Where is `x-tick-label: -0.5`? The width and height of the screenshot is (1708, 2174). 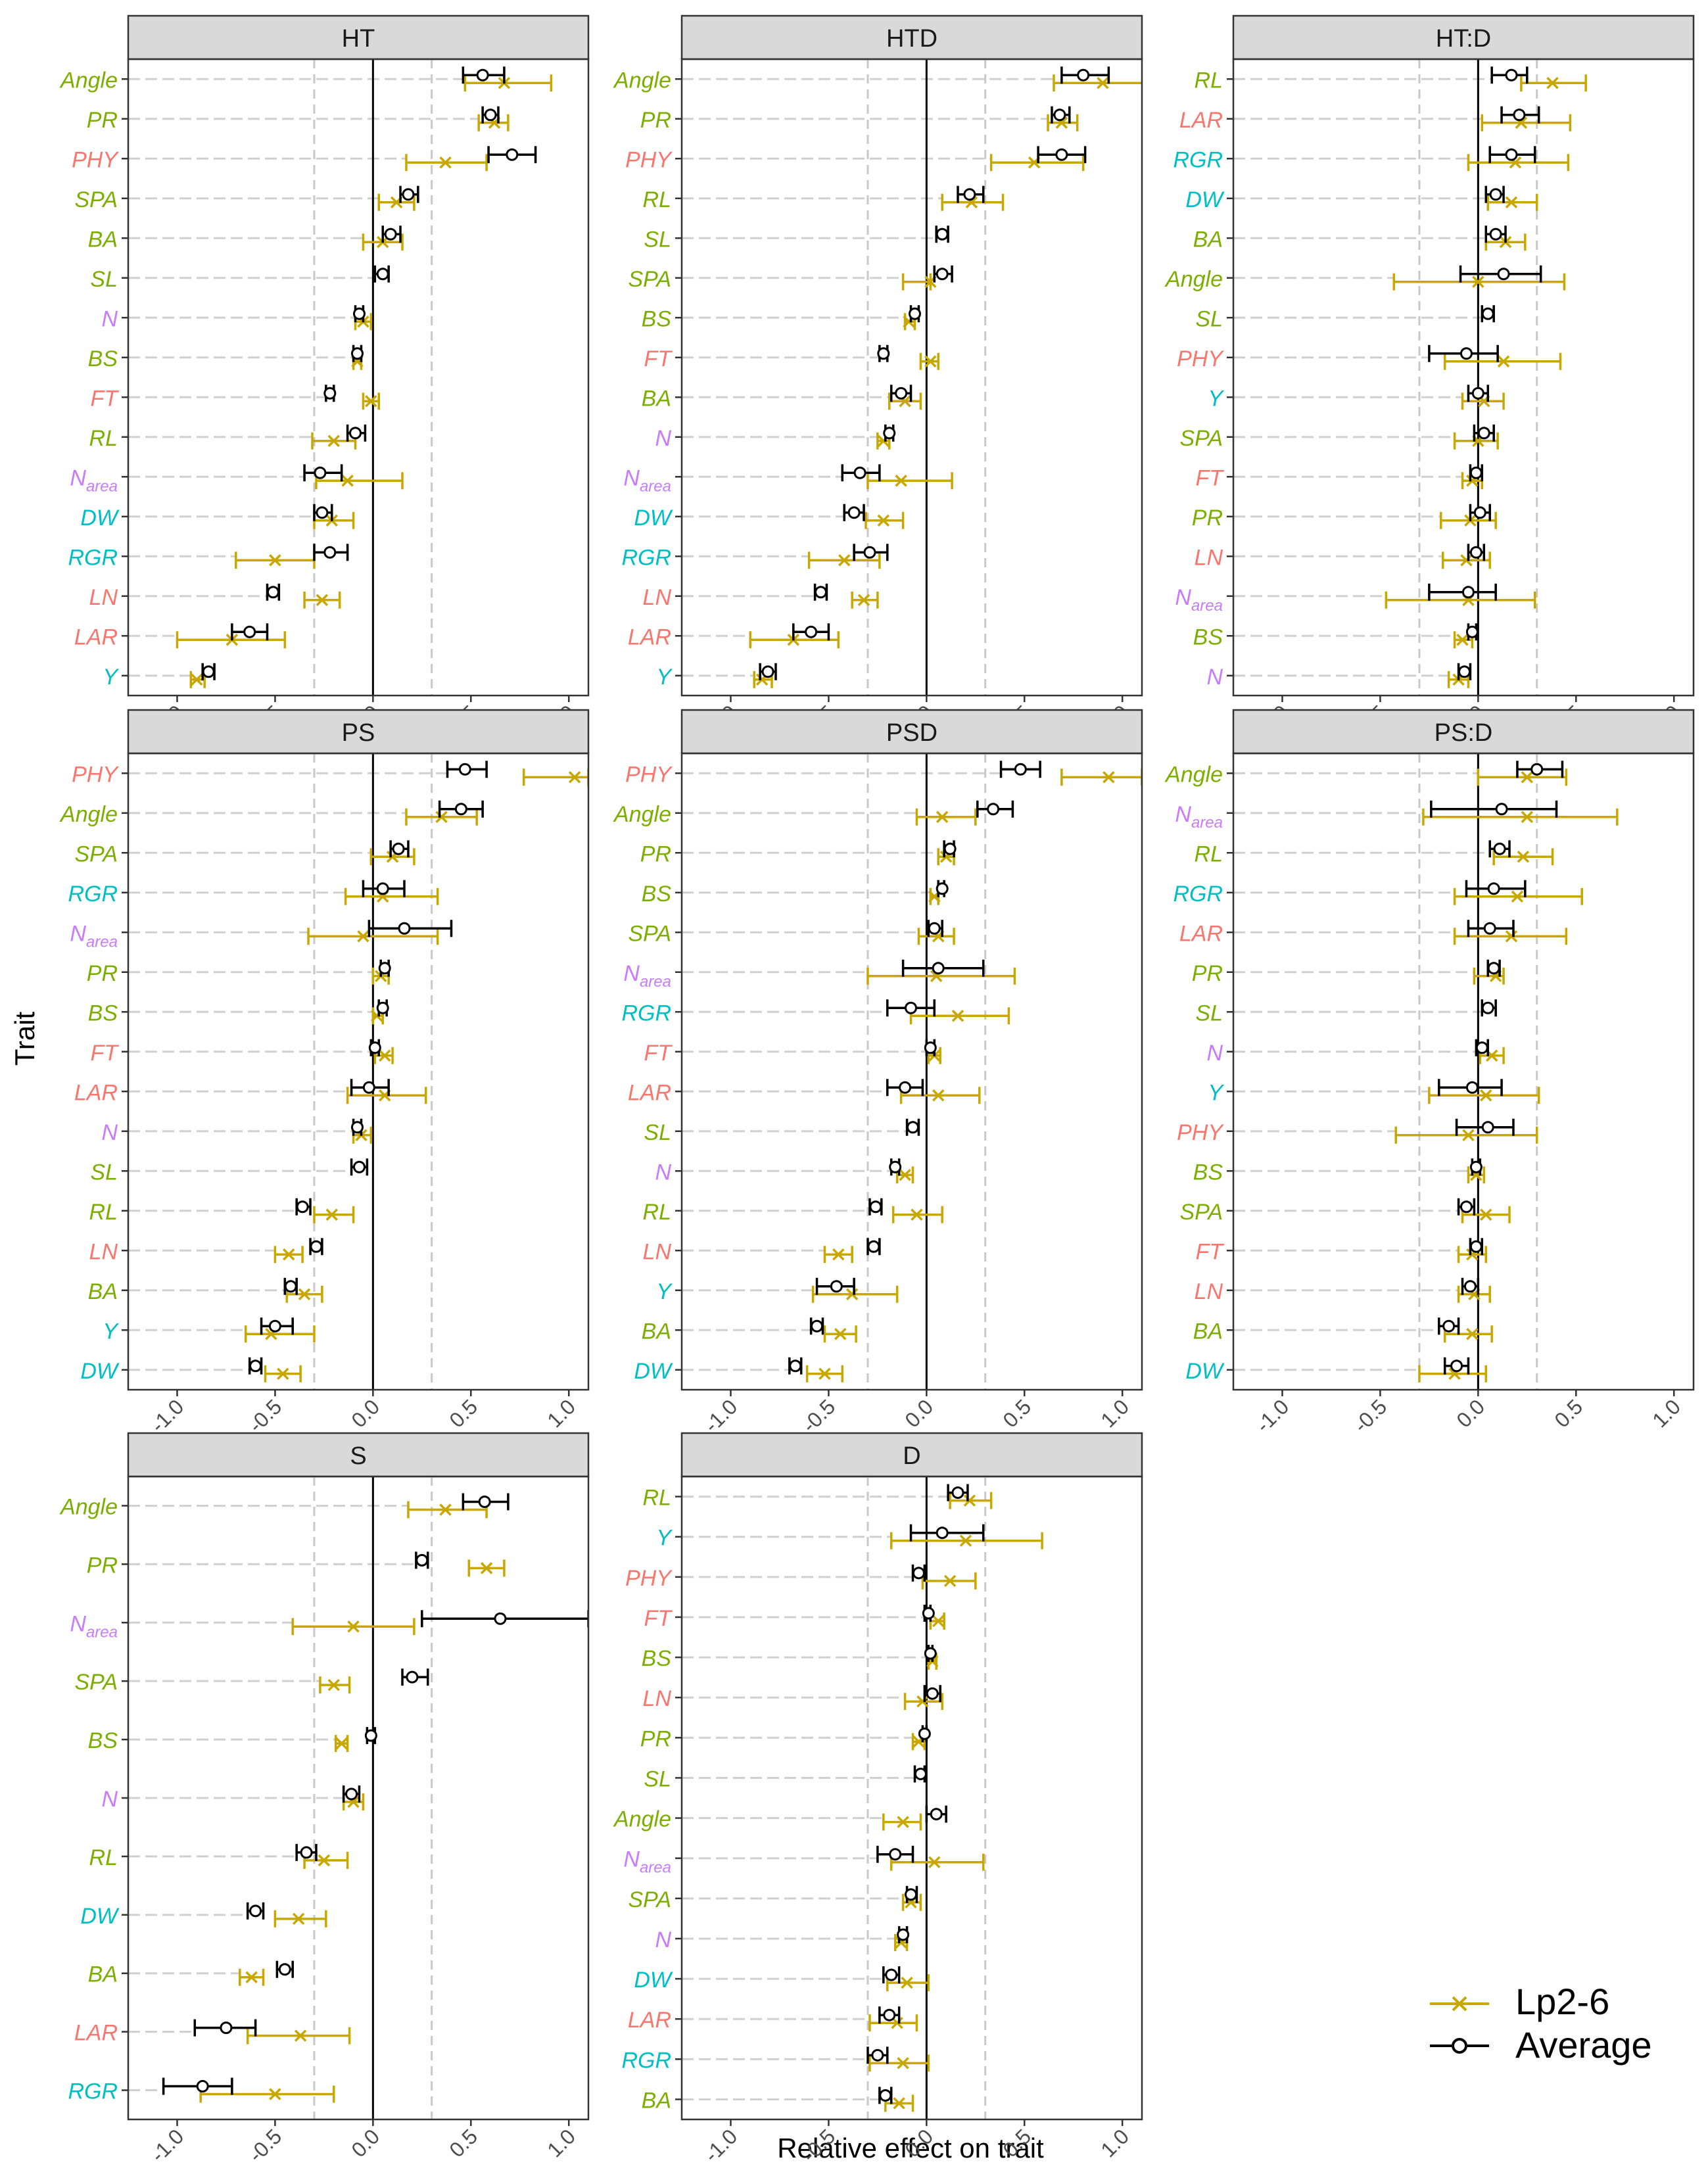 x-tick-label: -0.5 is located at coordinates (1370, 1415).